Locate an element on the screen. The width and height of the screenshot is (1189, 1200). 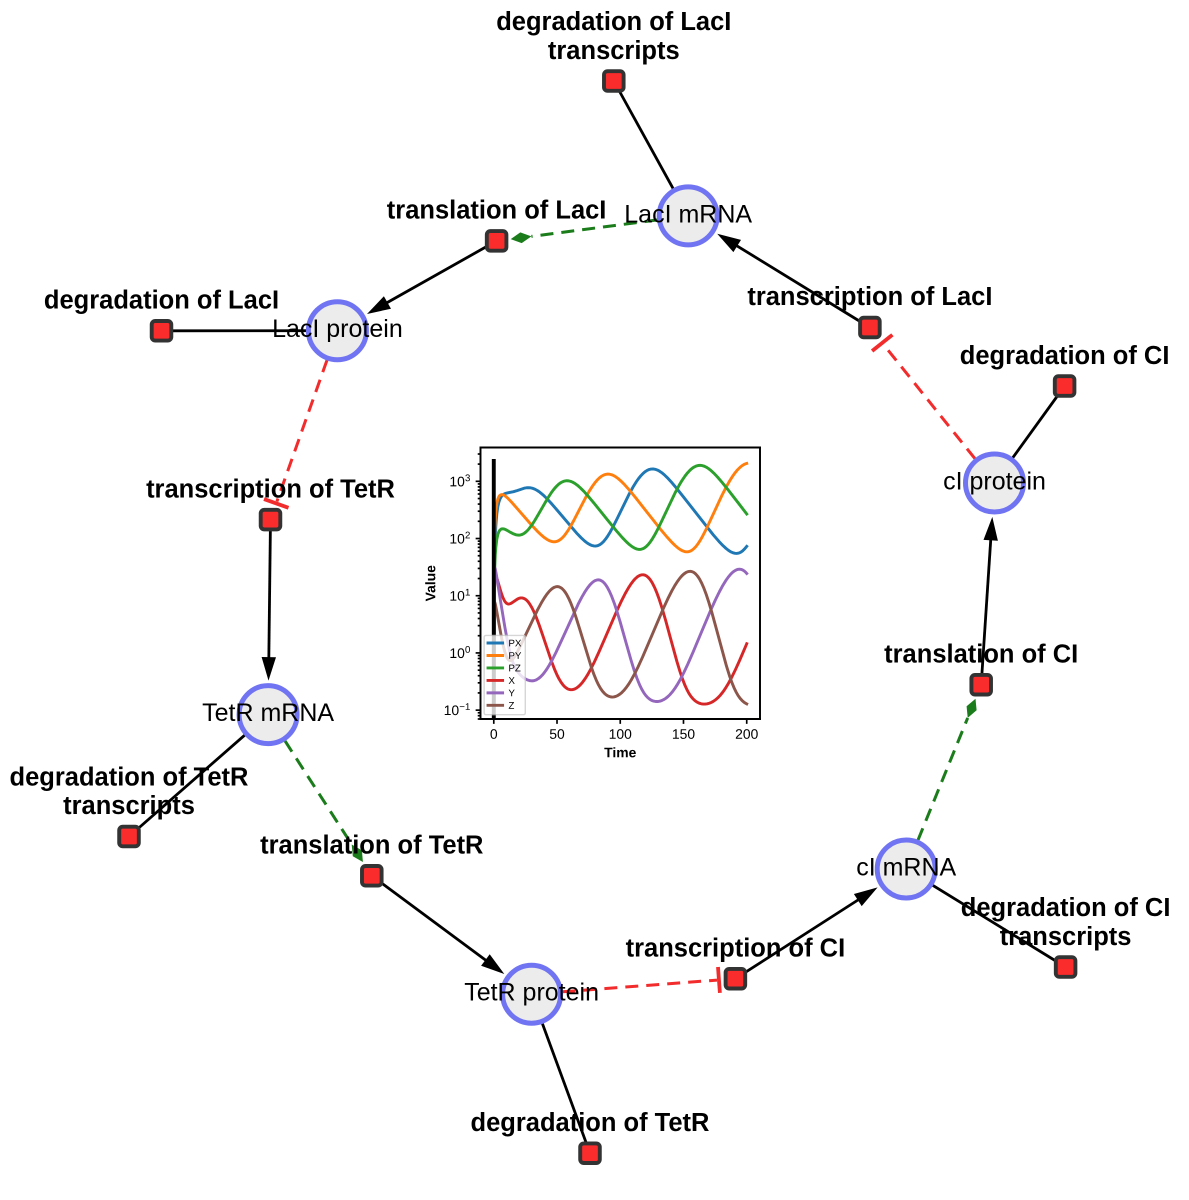
svg-text: LacI protein is located at coordinates (337, 329).